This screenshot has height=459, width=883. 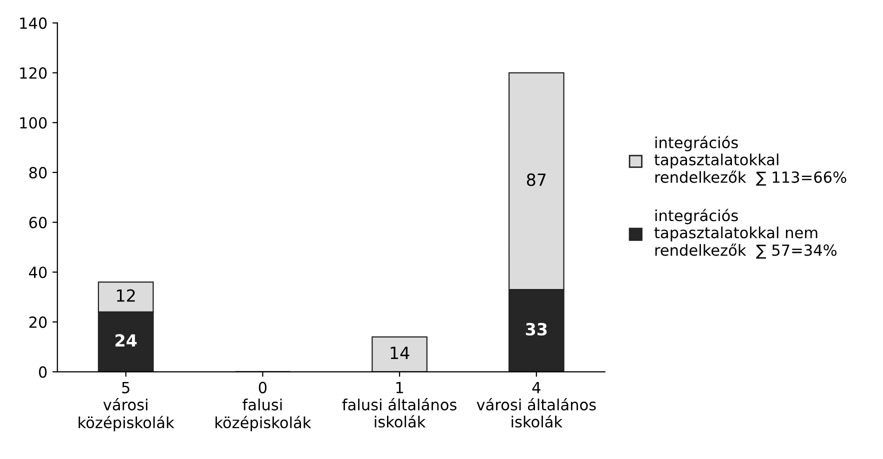 What do you see at coordinates (399, 405) in the screenshot?
I see `x-tick-label: 1 falusi általános iskolák` at bounding box center [399, 405].